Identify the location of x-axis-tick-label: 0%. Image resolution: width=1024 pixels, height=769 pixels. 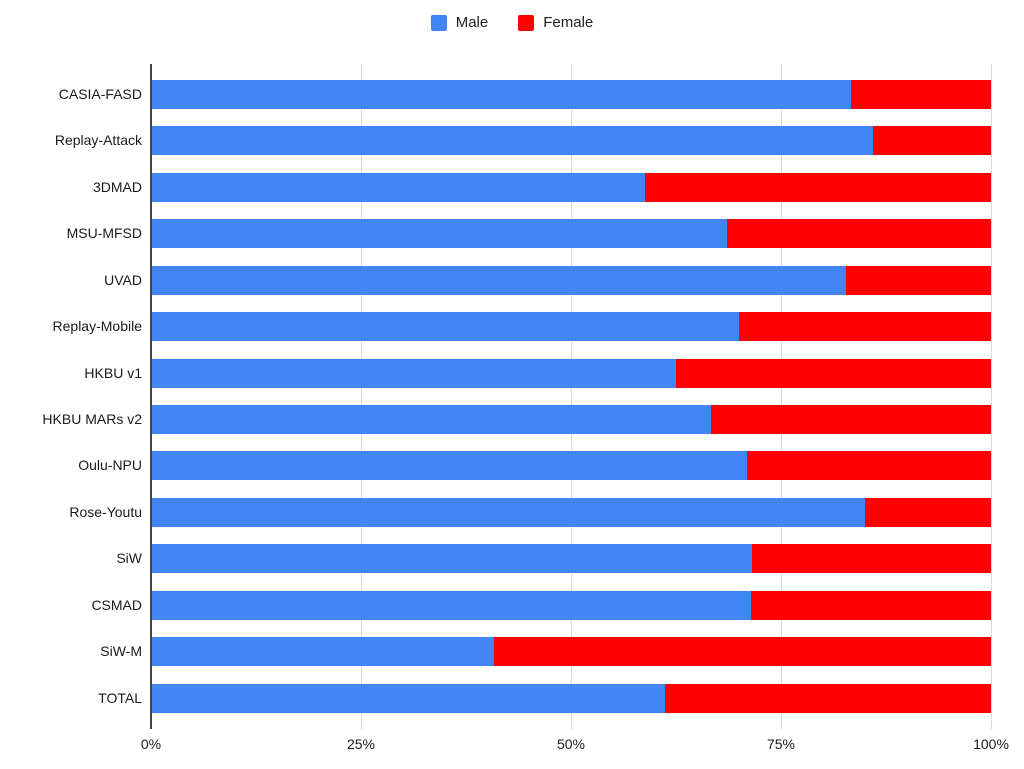
(151, 744).